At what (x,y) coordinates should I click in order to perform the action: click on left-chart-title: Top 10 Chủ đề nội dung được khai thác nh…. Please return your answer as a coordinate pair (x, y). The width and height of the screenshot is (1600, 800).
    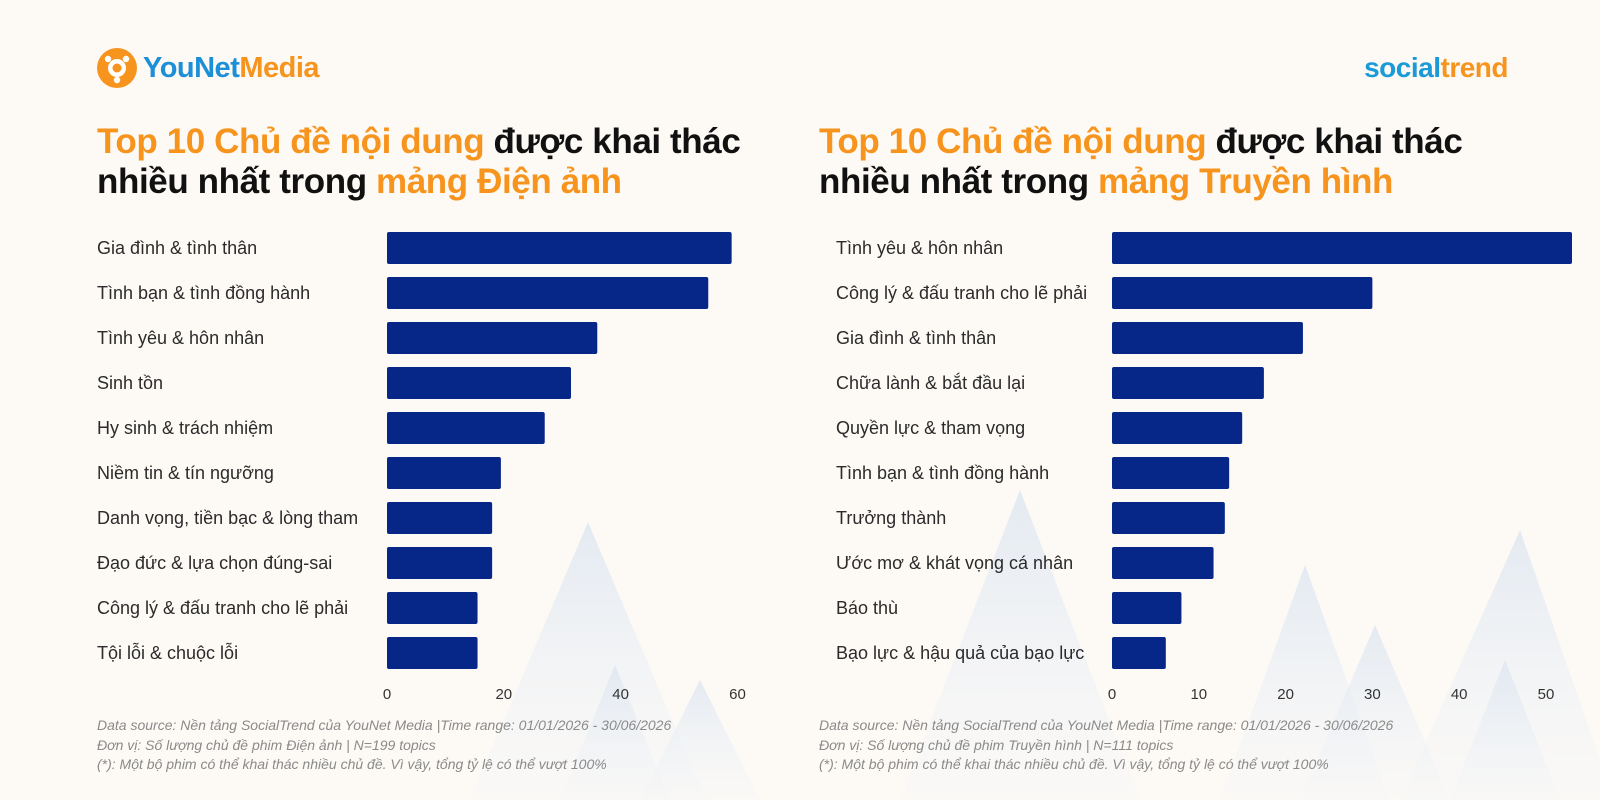
    Looking at the image, I should click on (437, 162).